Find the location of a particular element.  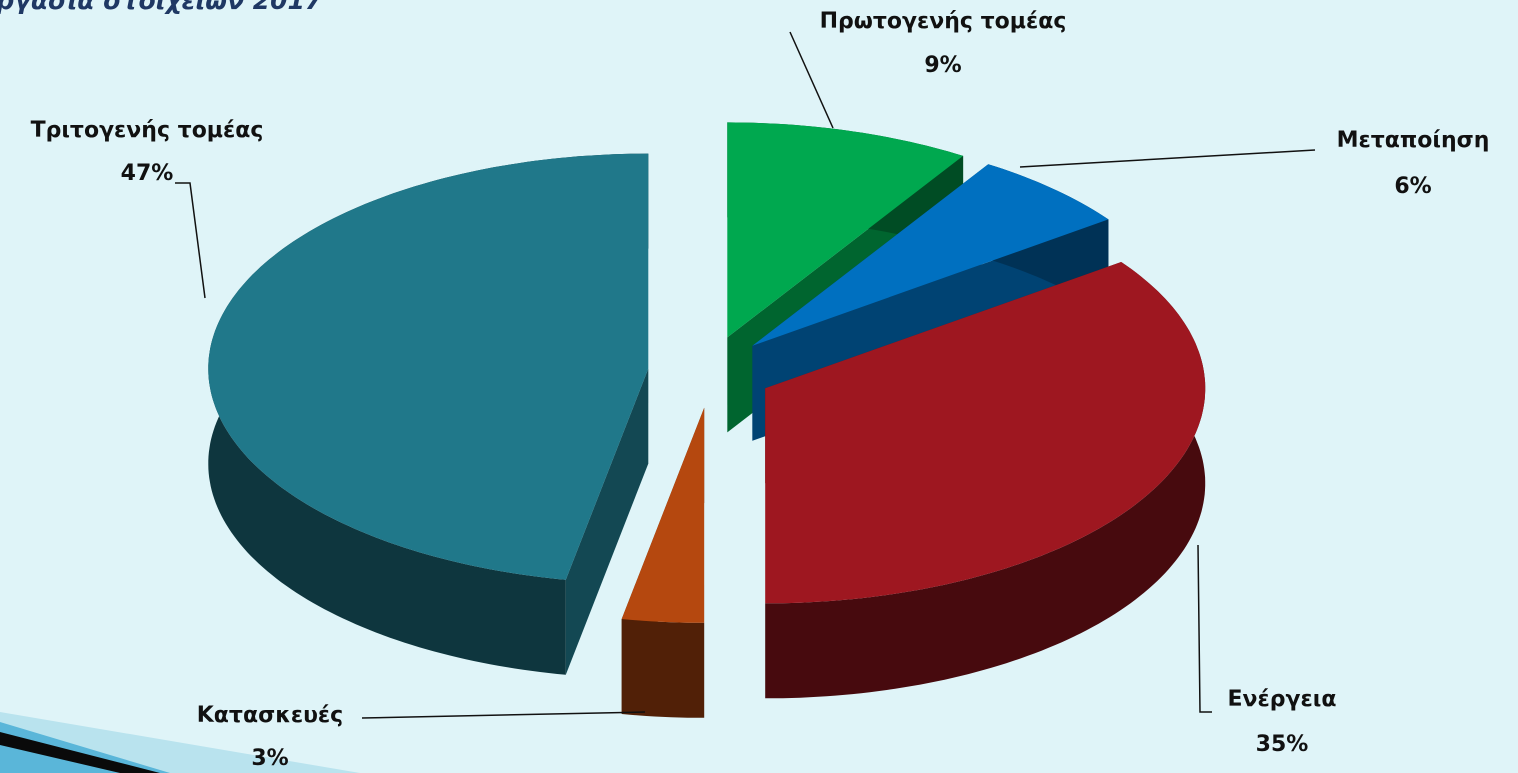

value-label: 9% is located at coordinates (942, 65).